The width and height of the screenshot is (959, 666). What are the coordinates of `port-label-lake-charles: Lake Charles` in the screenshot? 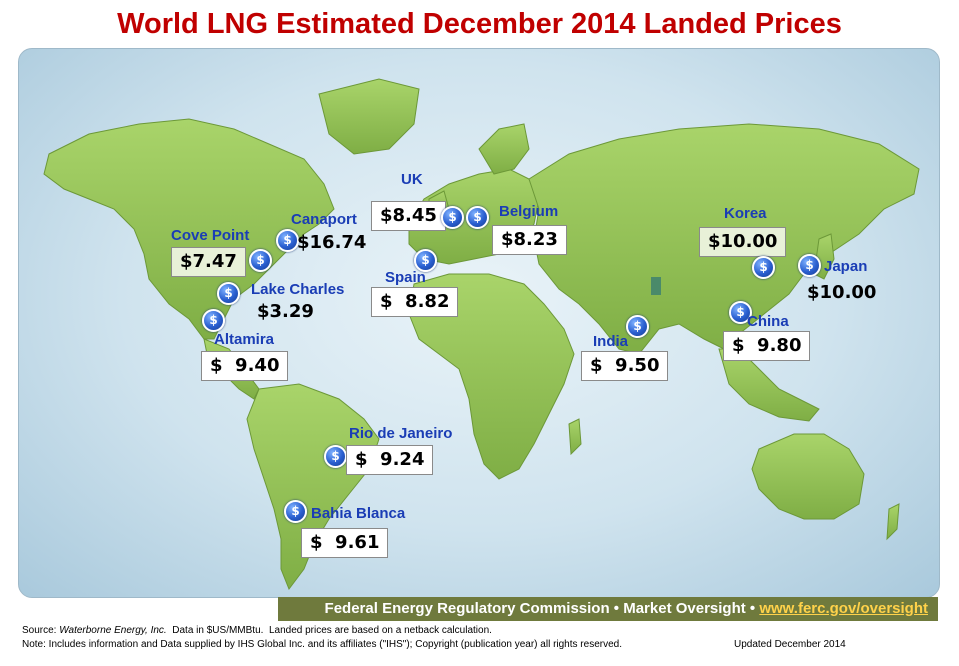 It's located at (298, 289).